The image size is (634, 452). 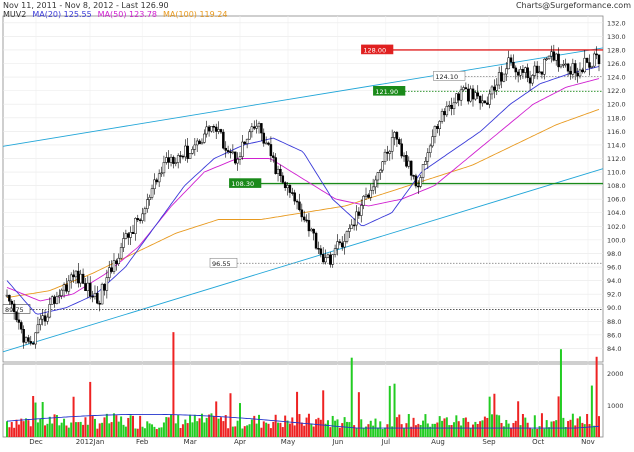 What do you see at coordinates (303, 421) in the screenshot?
I see `volume-average-line` at bounding box center [303, 421].